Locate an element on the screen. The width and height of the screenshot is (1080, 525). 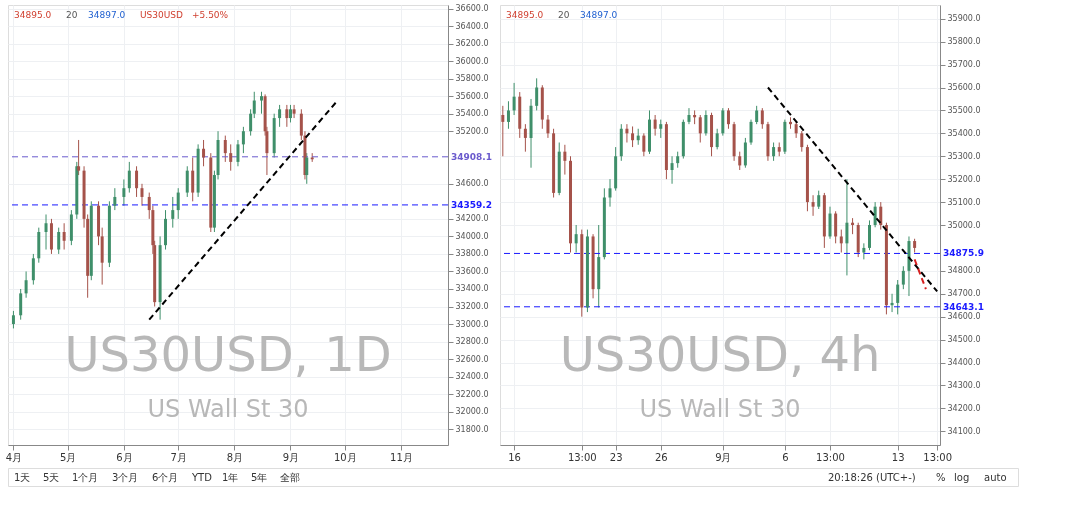
y-tick-label: 35300.0 is located at coordinates (964, 156).